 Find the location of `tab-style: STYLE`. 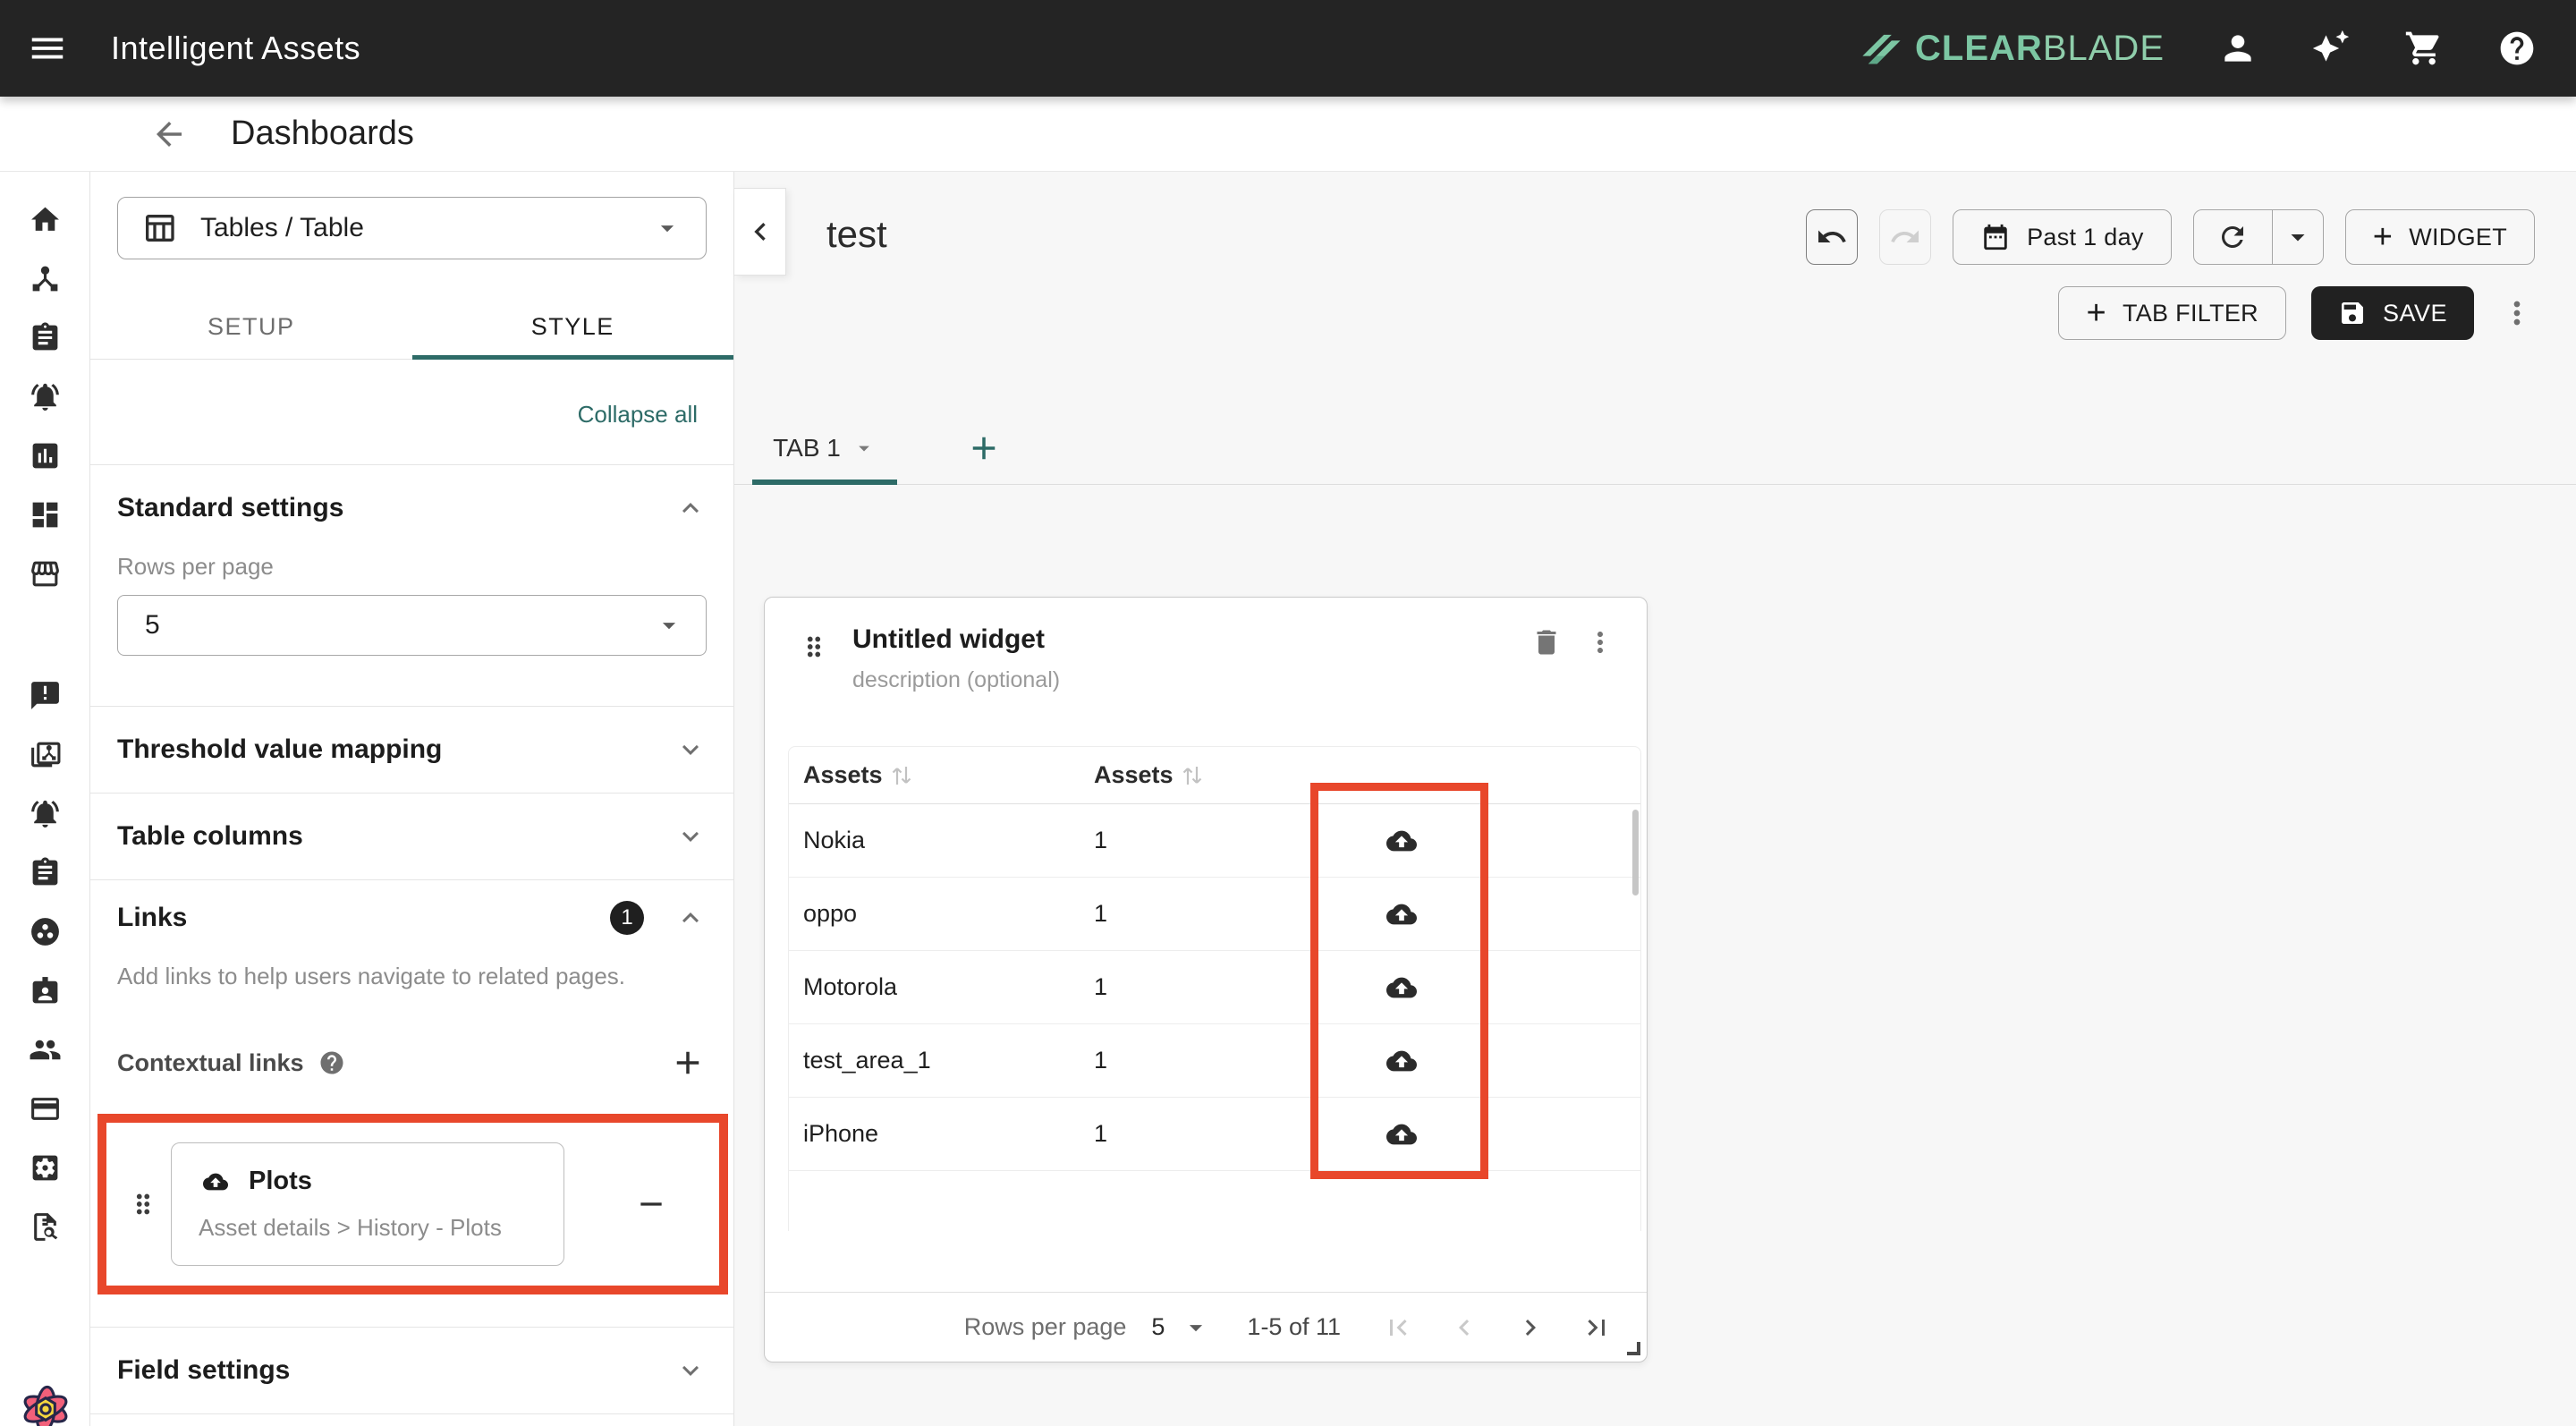

tab-style: STYLE is located at coordinates (572, 328).